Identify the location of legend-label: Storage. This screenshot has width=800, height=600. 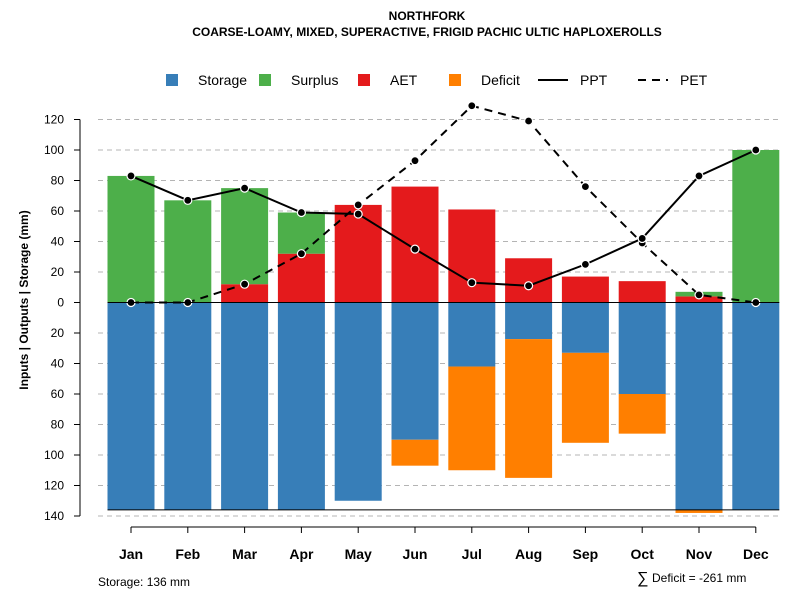
(222, 80).